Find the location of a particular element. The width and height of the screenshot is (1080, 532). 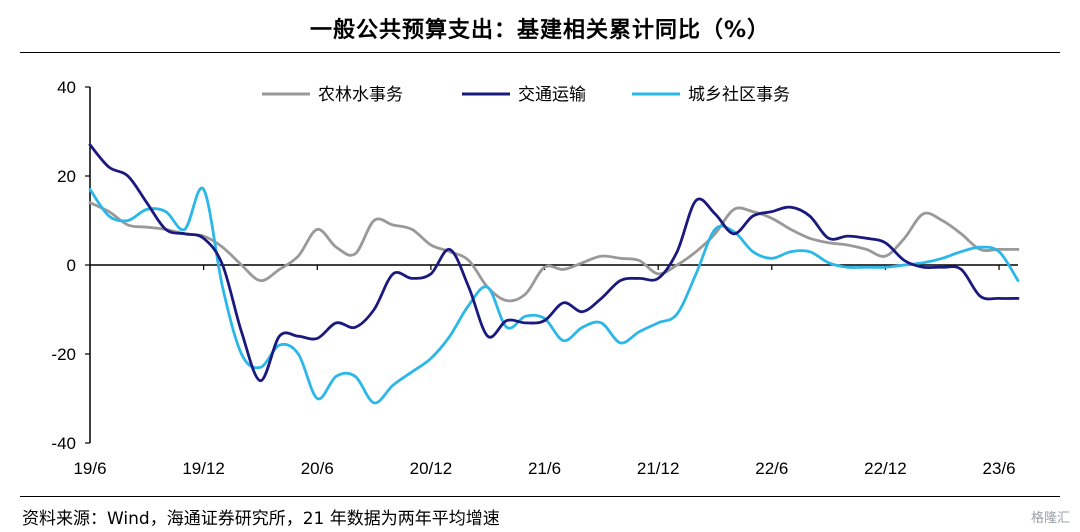

y-tick-label: -40 is located at coordinates (63, 443).